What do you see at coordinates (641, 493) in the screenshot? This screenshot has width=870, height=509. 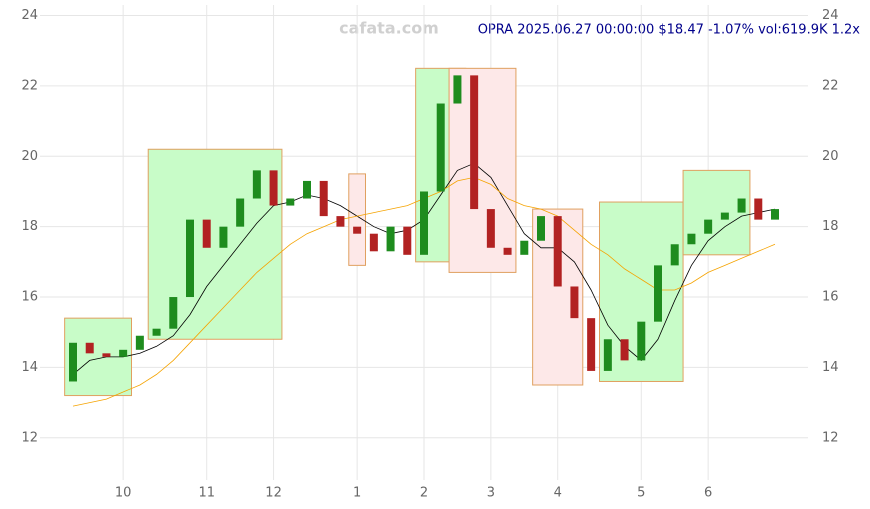 I see `x-tick-label: 5` at bounding box center [641, 493].